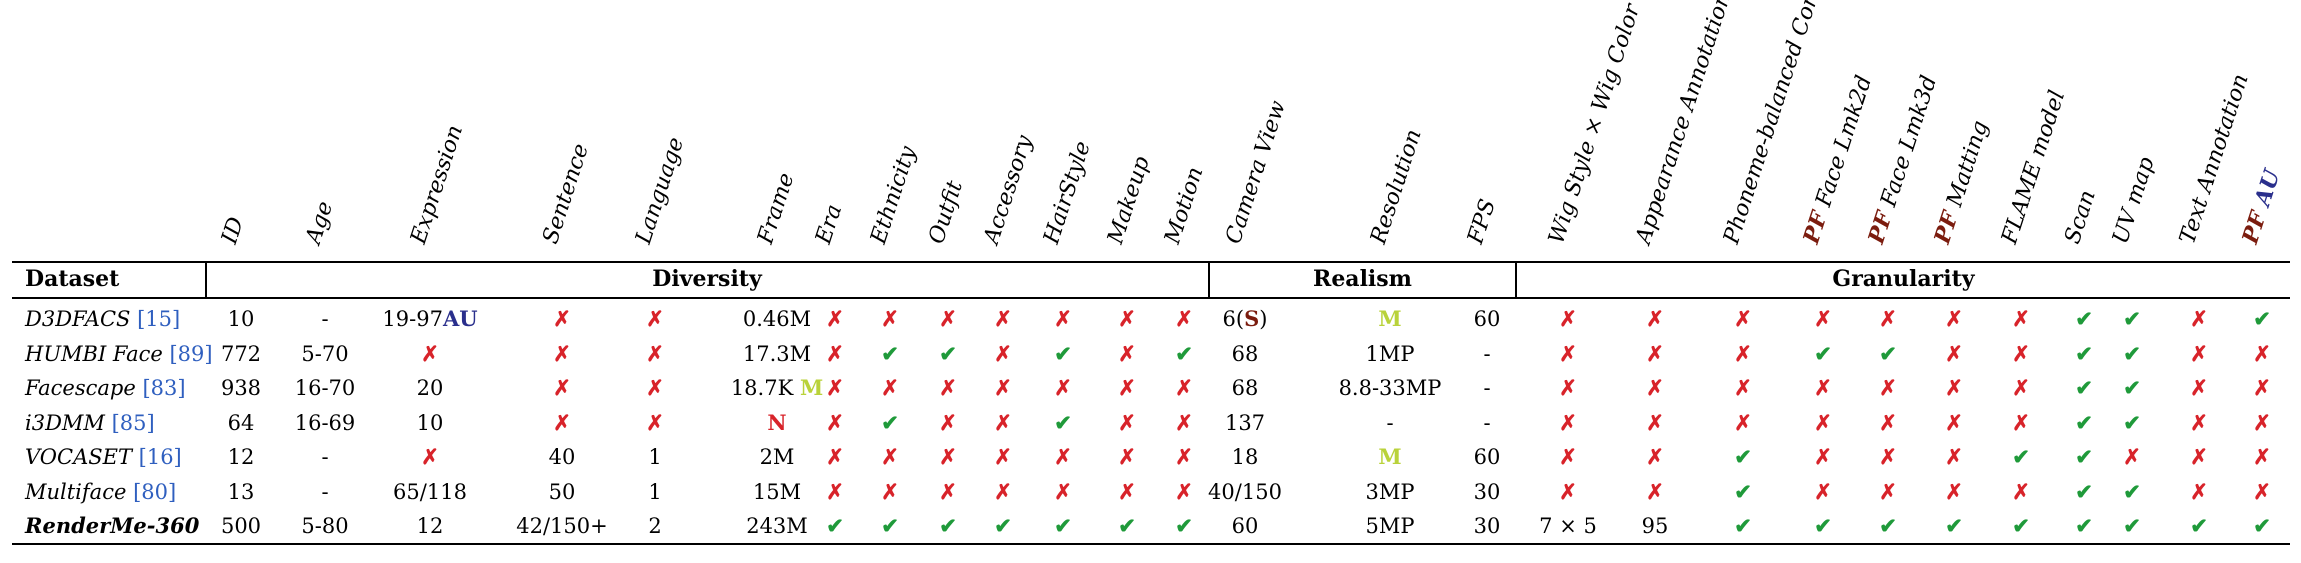 This screenshot has width=2301, height=563. I want to click on dataset-name-text: RenderMe-360, so click(112, 525).